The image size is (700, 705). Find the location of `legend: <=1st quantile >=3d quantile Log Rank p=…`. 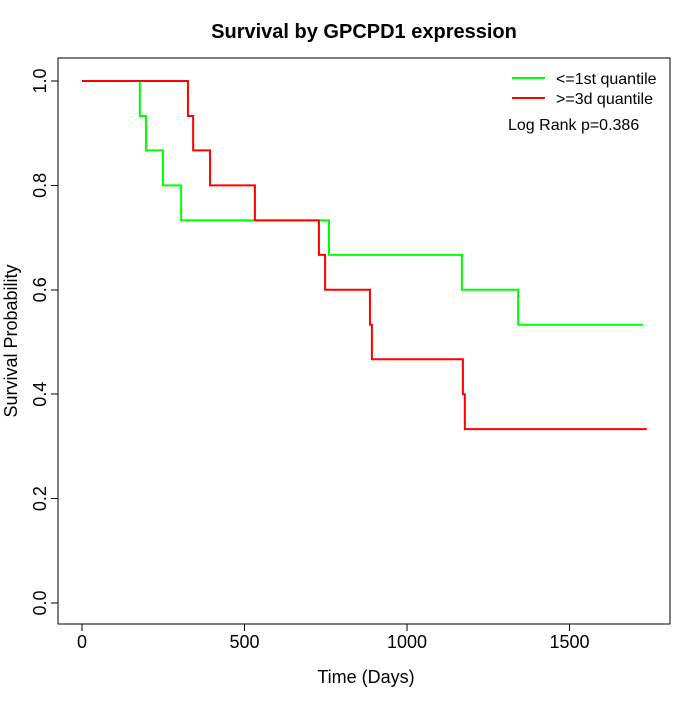

legend: <=1st quantile >=3d quantile Log Rank p=… is located at coordinates (582, 102).